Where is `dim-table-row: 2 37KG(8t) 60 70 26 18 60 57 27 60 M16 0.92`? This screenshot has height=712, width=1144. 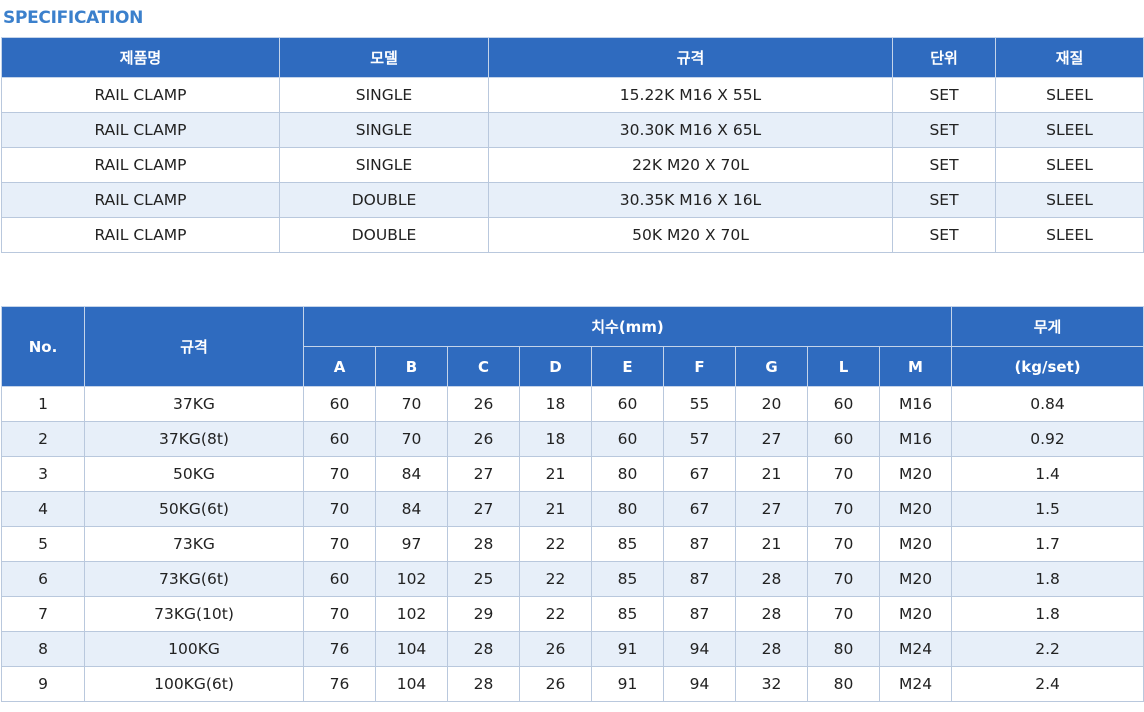 dim-table-row: 2 37KG(8t) 60 70 26 18 60 57 27 60 M16 0.92 is located at coordinates (572, 439).